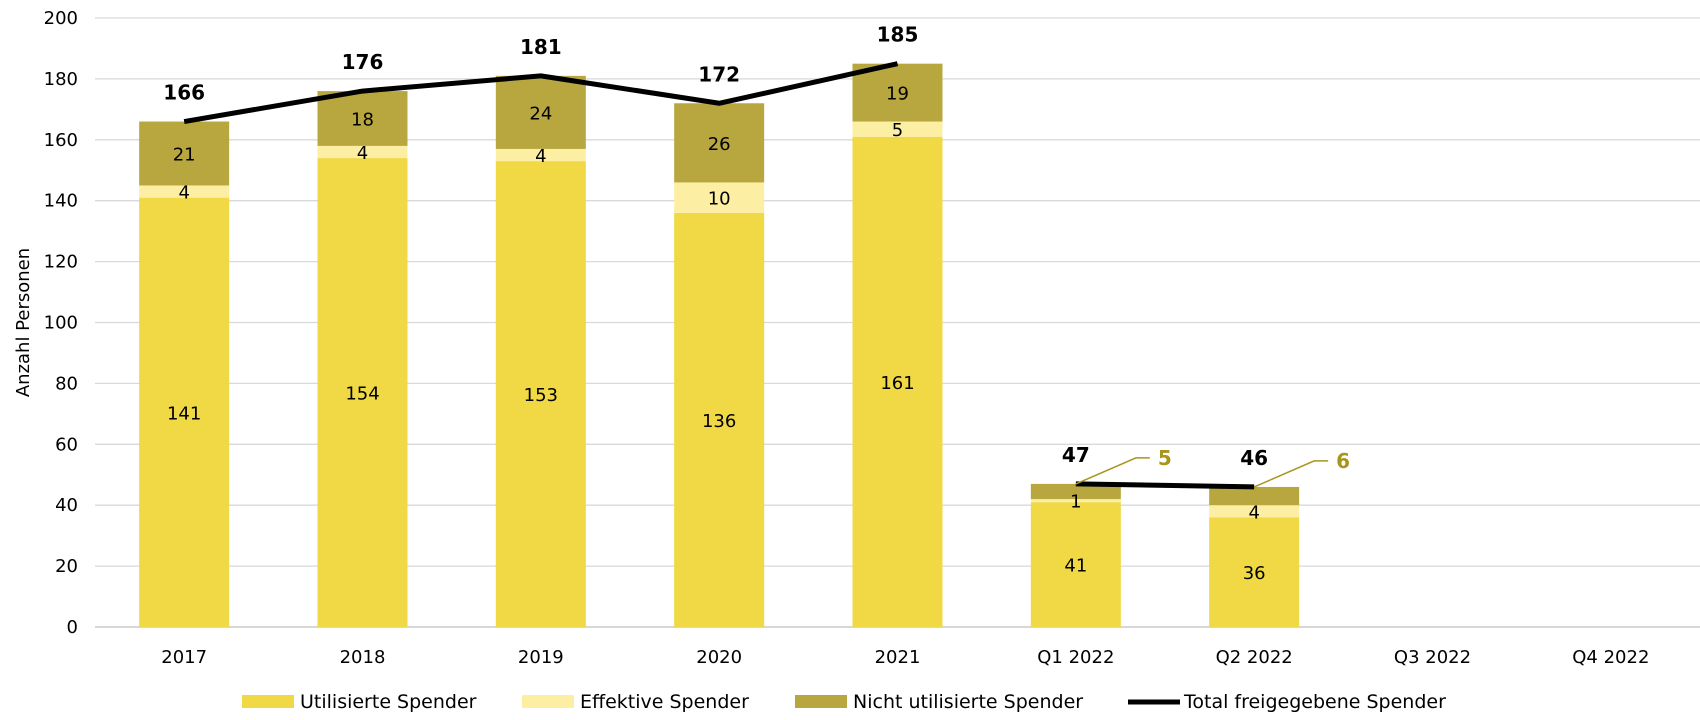 Image resolution: width=1700 pixels, height=720 pixels. What do you see at coordinates (66, 383) in the screenshot?
I see `y-tick-label: 80` at bounding box center [66, 383].